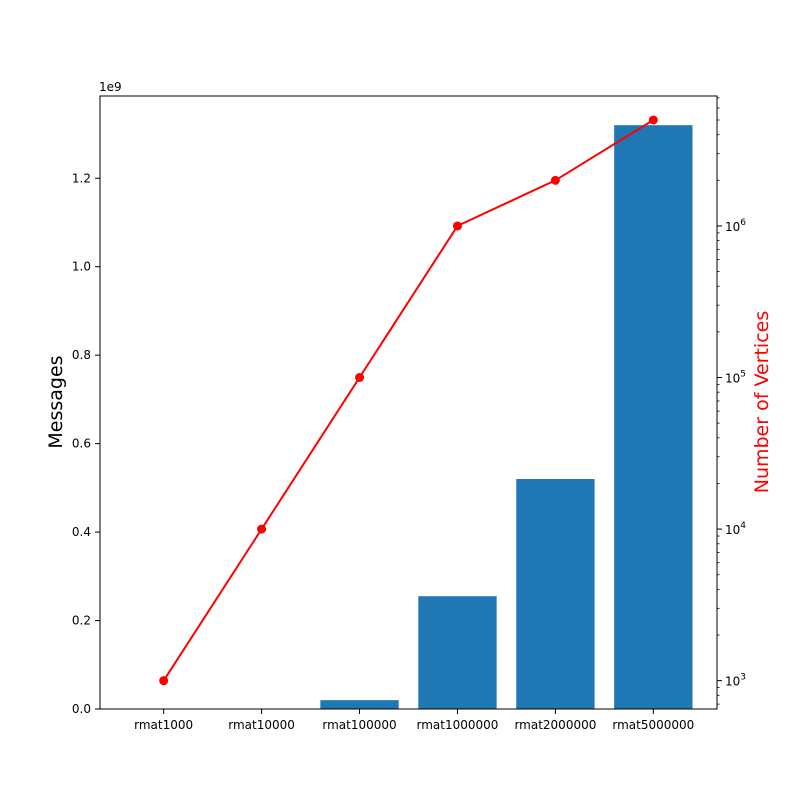 This screenshot has height=797, width=797. What do you see at coordinates (457, 652) in the screenshot?
I see `bar-rmat1000000` at bounding box center [457, 652].